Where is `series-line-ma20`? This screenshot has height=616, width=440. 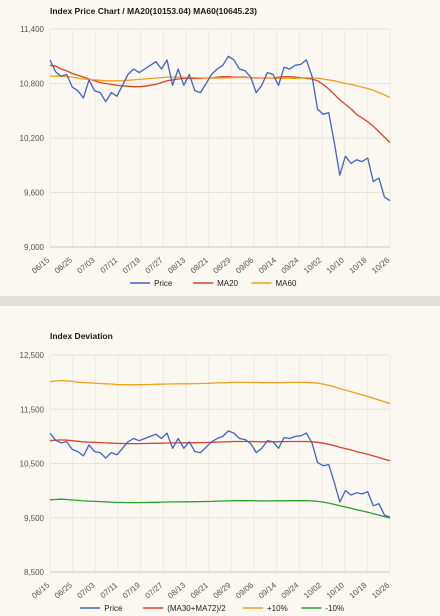
series-line-ma20 is located at coordinates (220, 103).